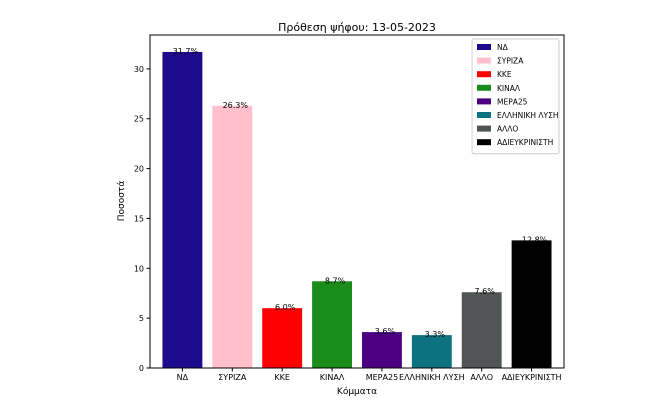  Describe the element at coordinates (535, 239) in the screenshot. I see `data-label: 12.8%` at that location.